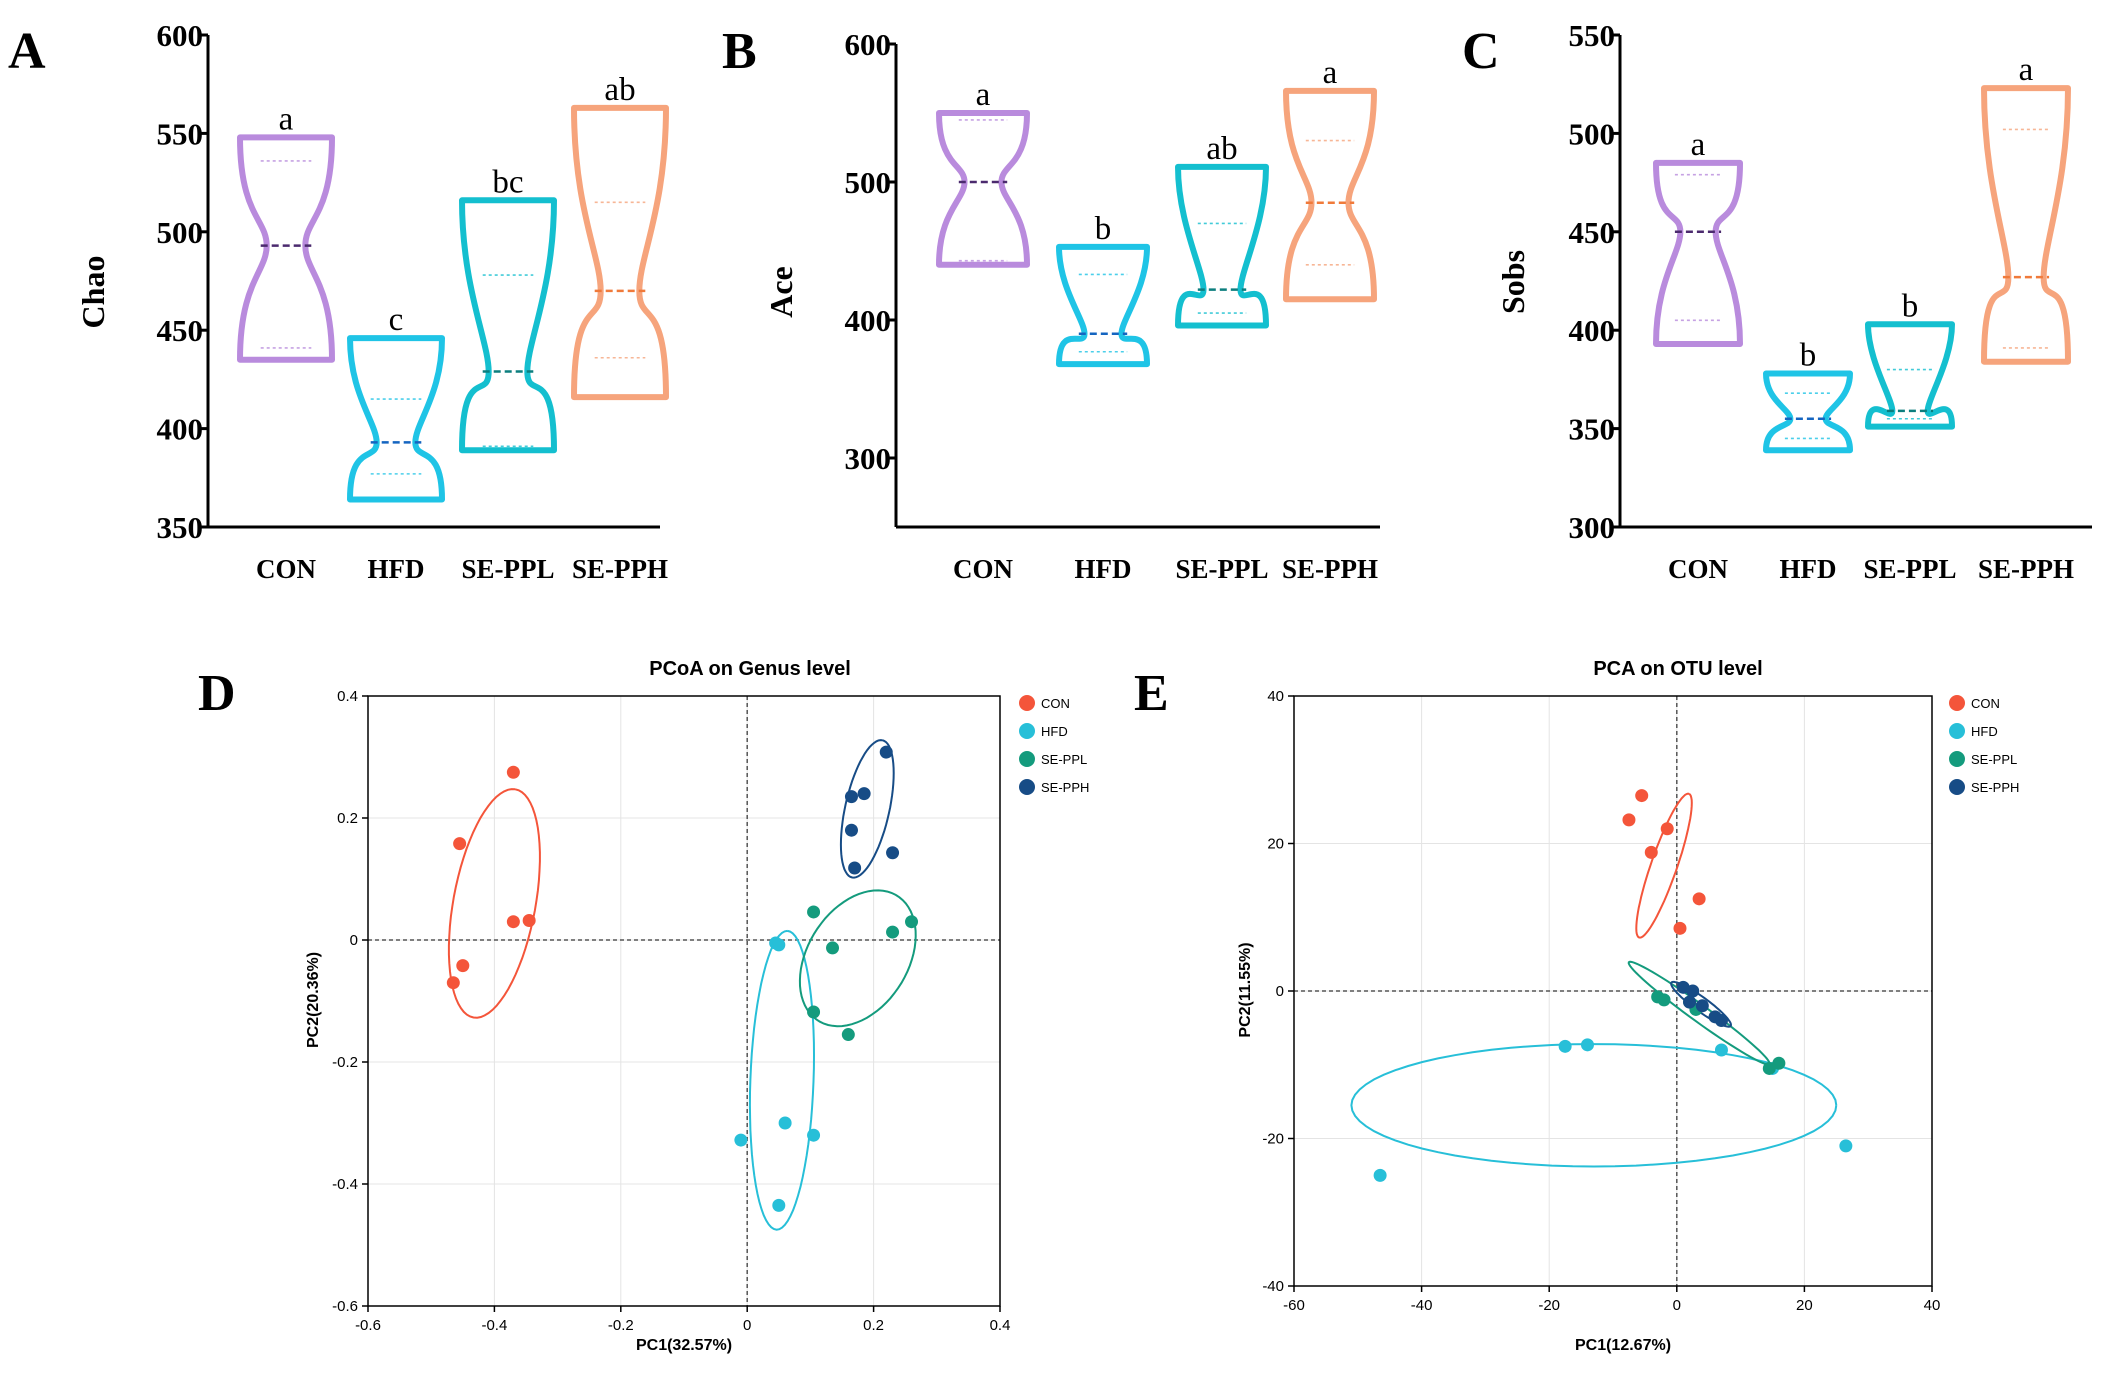  Describe the element at coordinates (347, 818) in the screenshot. I see `y-tick-label: 0.2` at that location.